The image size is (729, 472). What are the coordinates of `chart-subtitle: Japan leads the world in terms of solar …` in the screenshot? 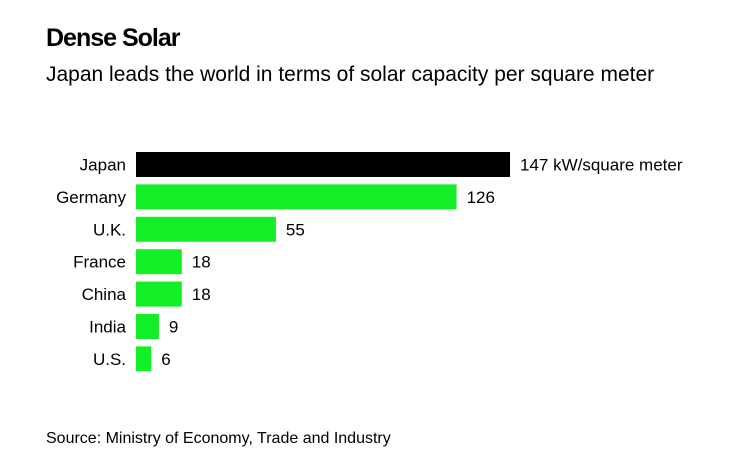 It's located at (350, 74).